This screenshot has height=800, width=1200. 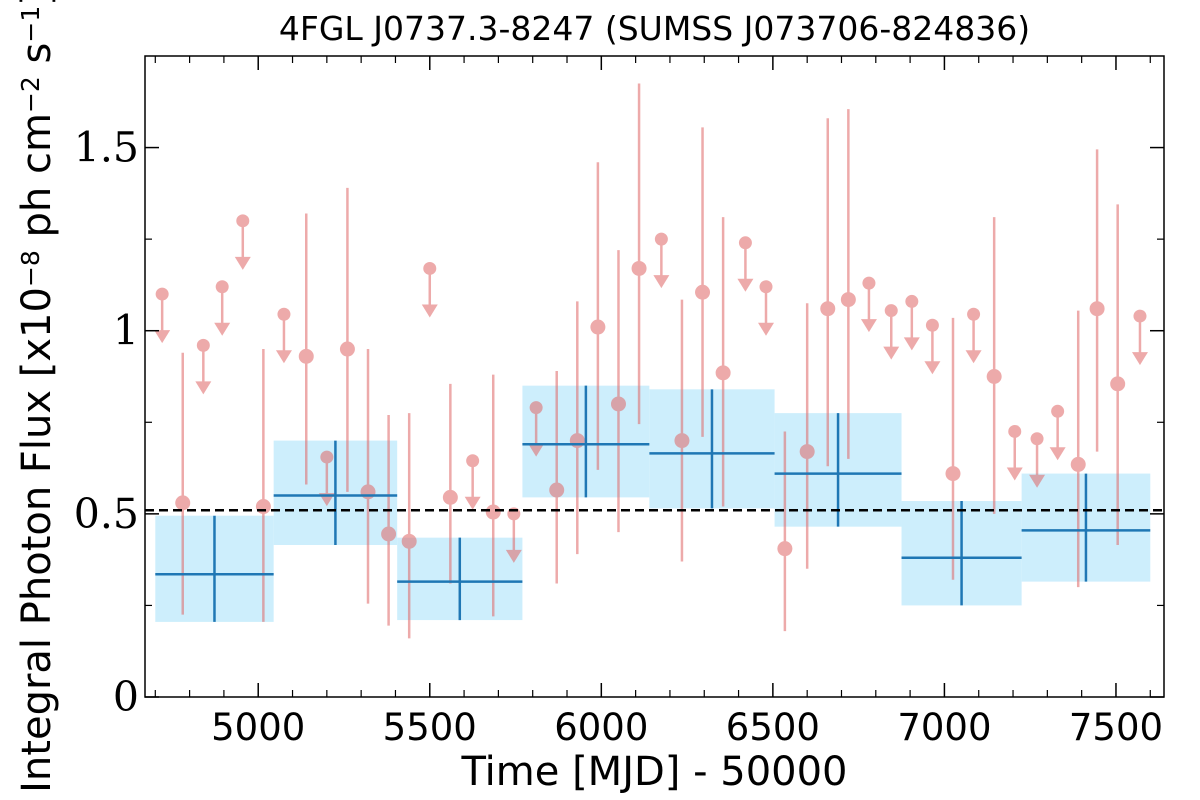 I want to click on y-label-text: Integral Photon Flux [x10, so click(x=37, y=540).